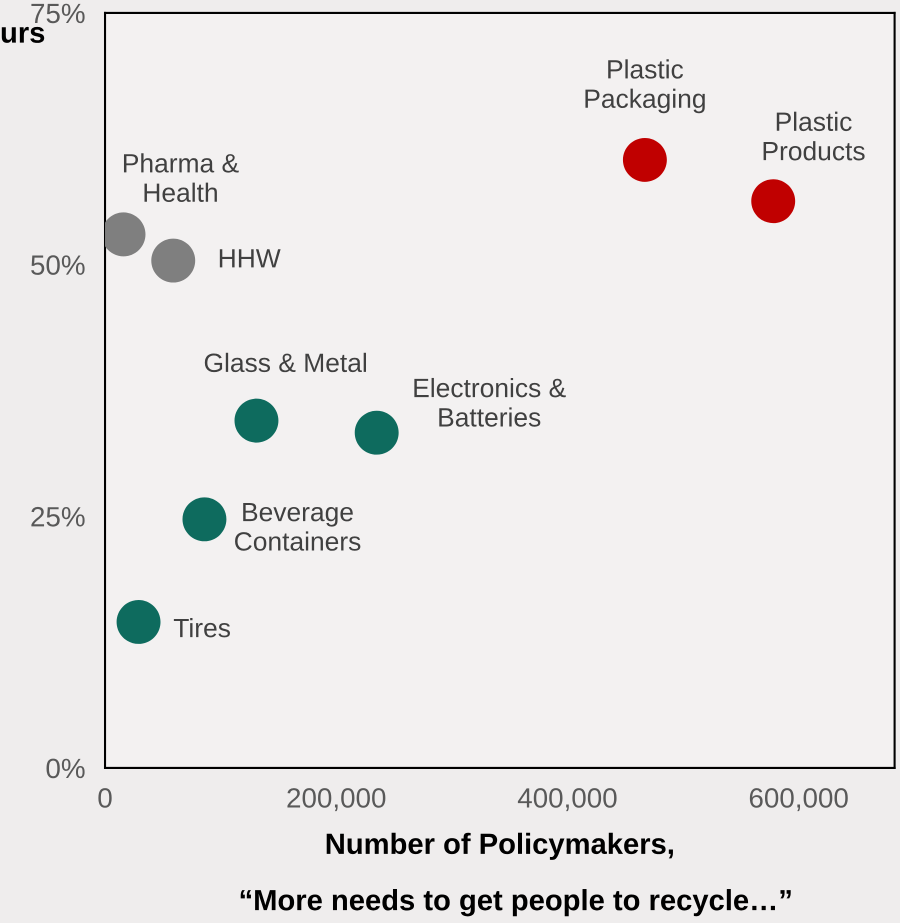 Image resolution: width=900 pixels, height=923 pixels. Describe the element at coordinates (285, 362) in the screenshot. I see `annotation: Glass & Metal` at that location.